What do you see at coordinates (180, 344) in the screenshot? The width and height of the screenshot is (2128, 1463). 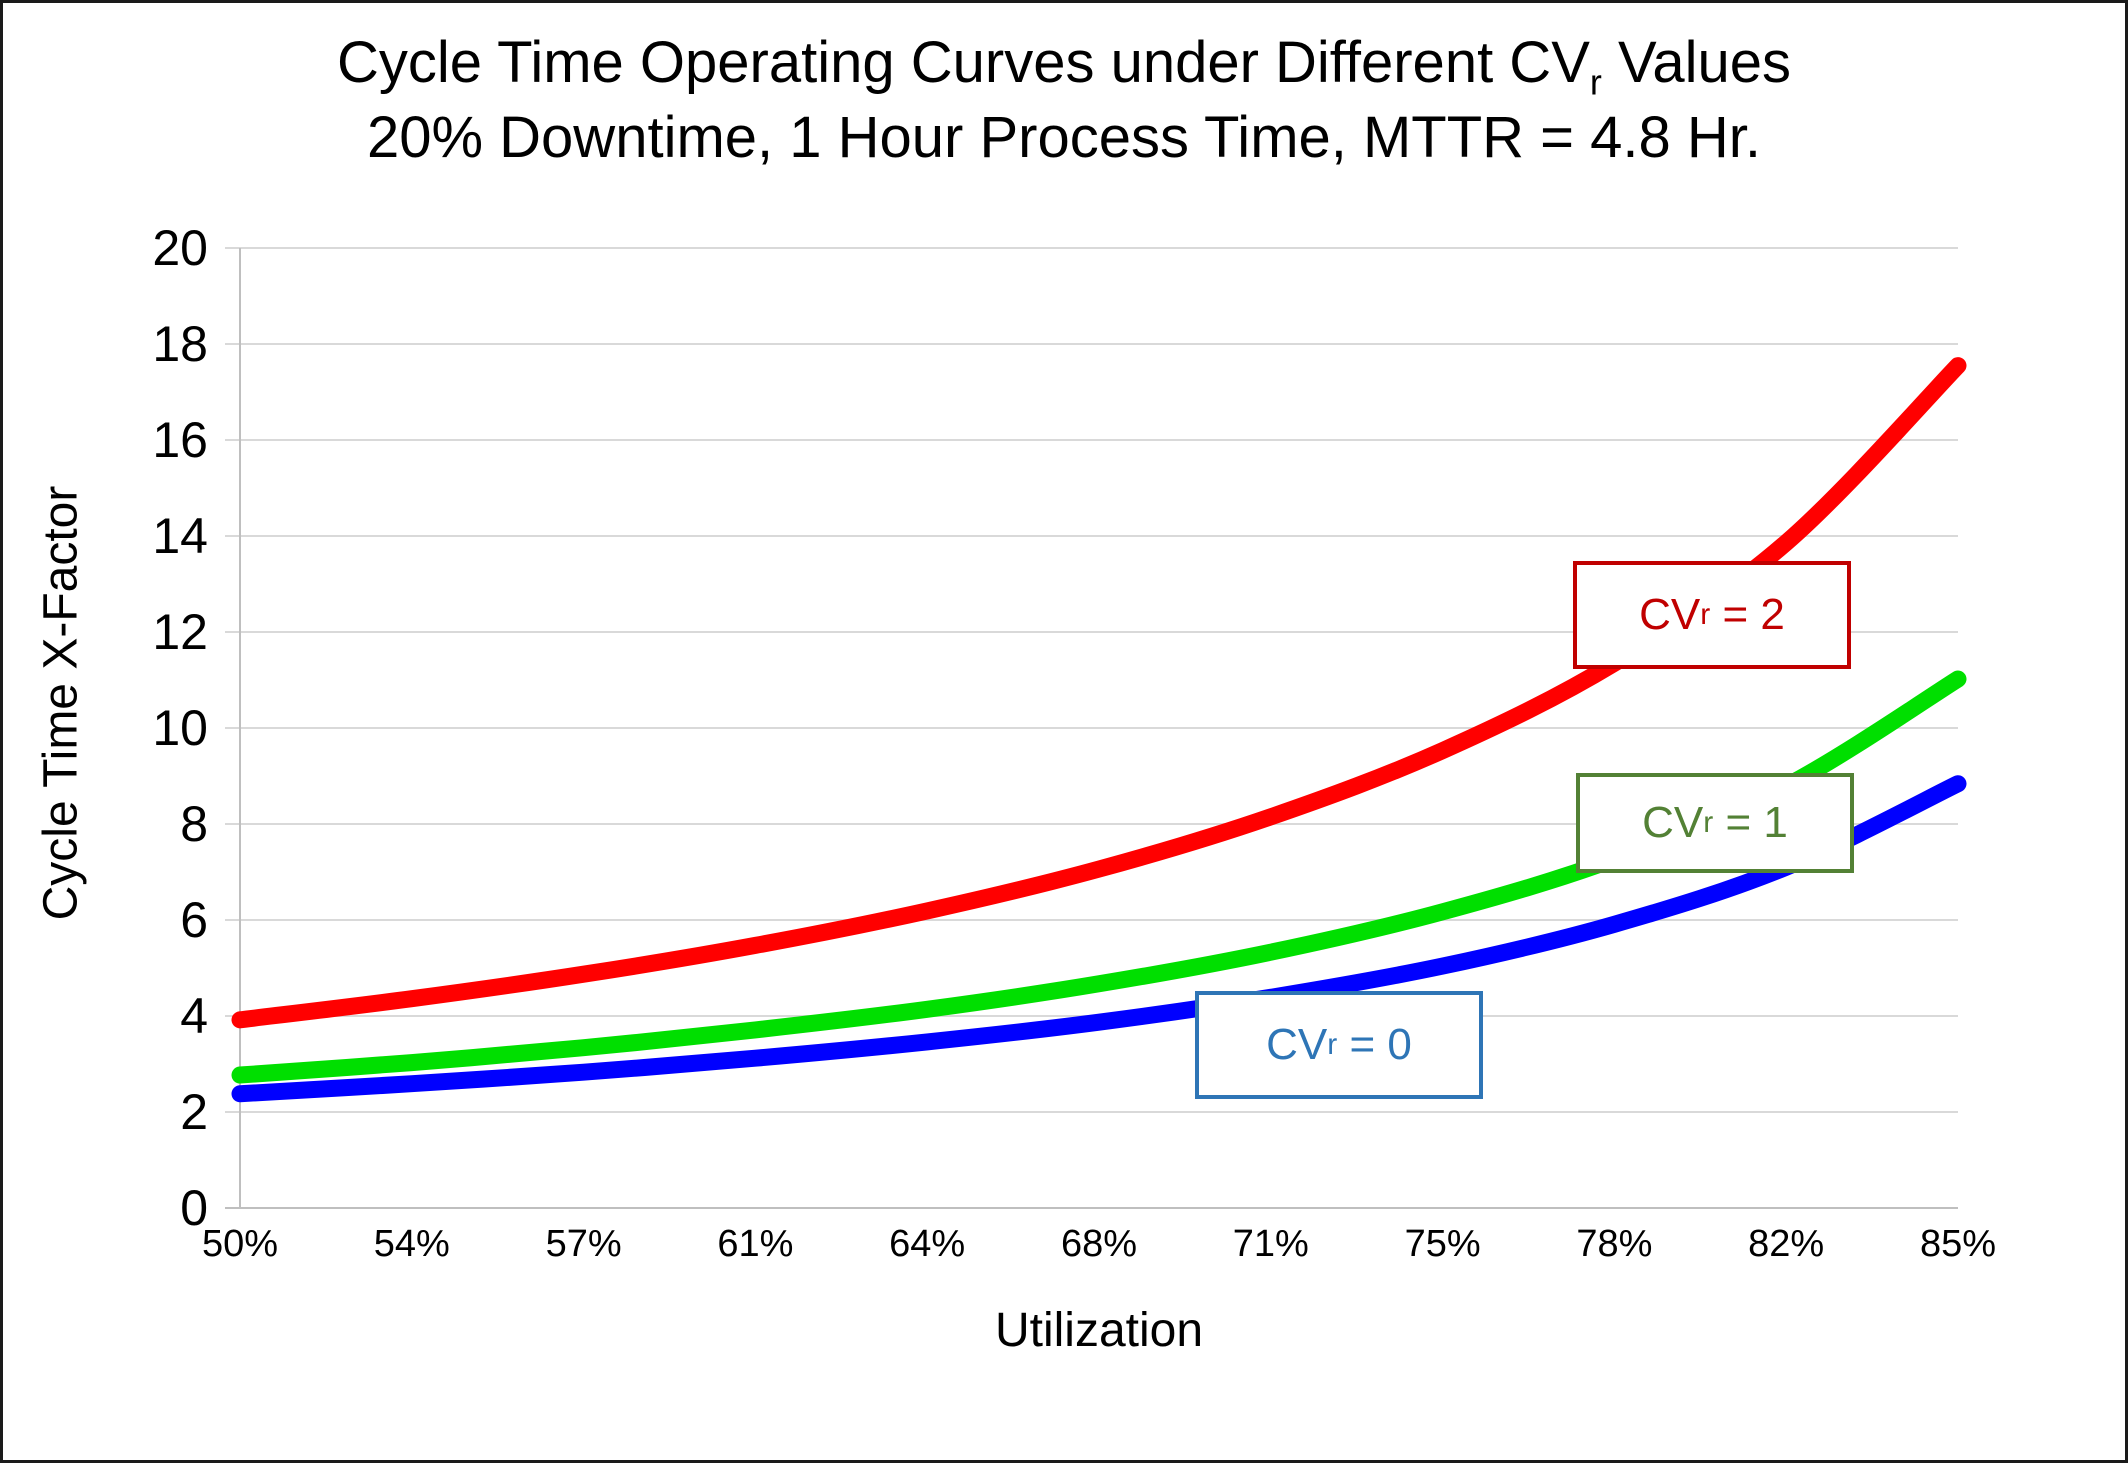 I see `y-tick-label: 18` at bounding box center [180, 344].